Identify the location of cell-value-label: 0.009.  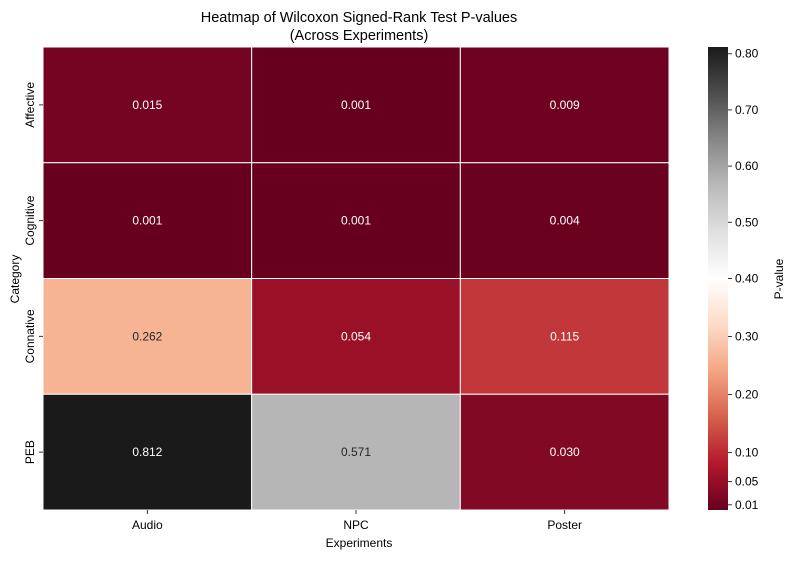
(565, 105).